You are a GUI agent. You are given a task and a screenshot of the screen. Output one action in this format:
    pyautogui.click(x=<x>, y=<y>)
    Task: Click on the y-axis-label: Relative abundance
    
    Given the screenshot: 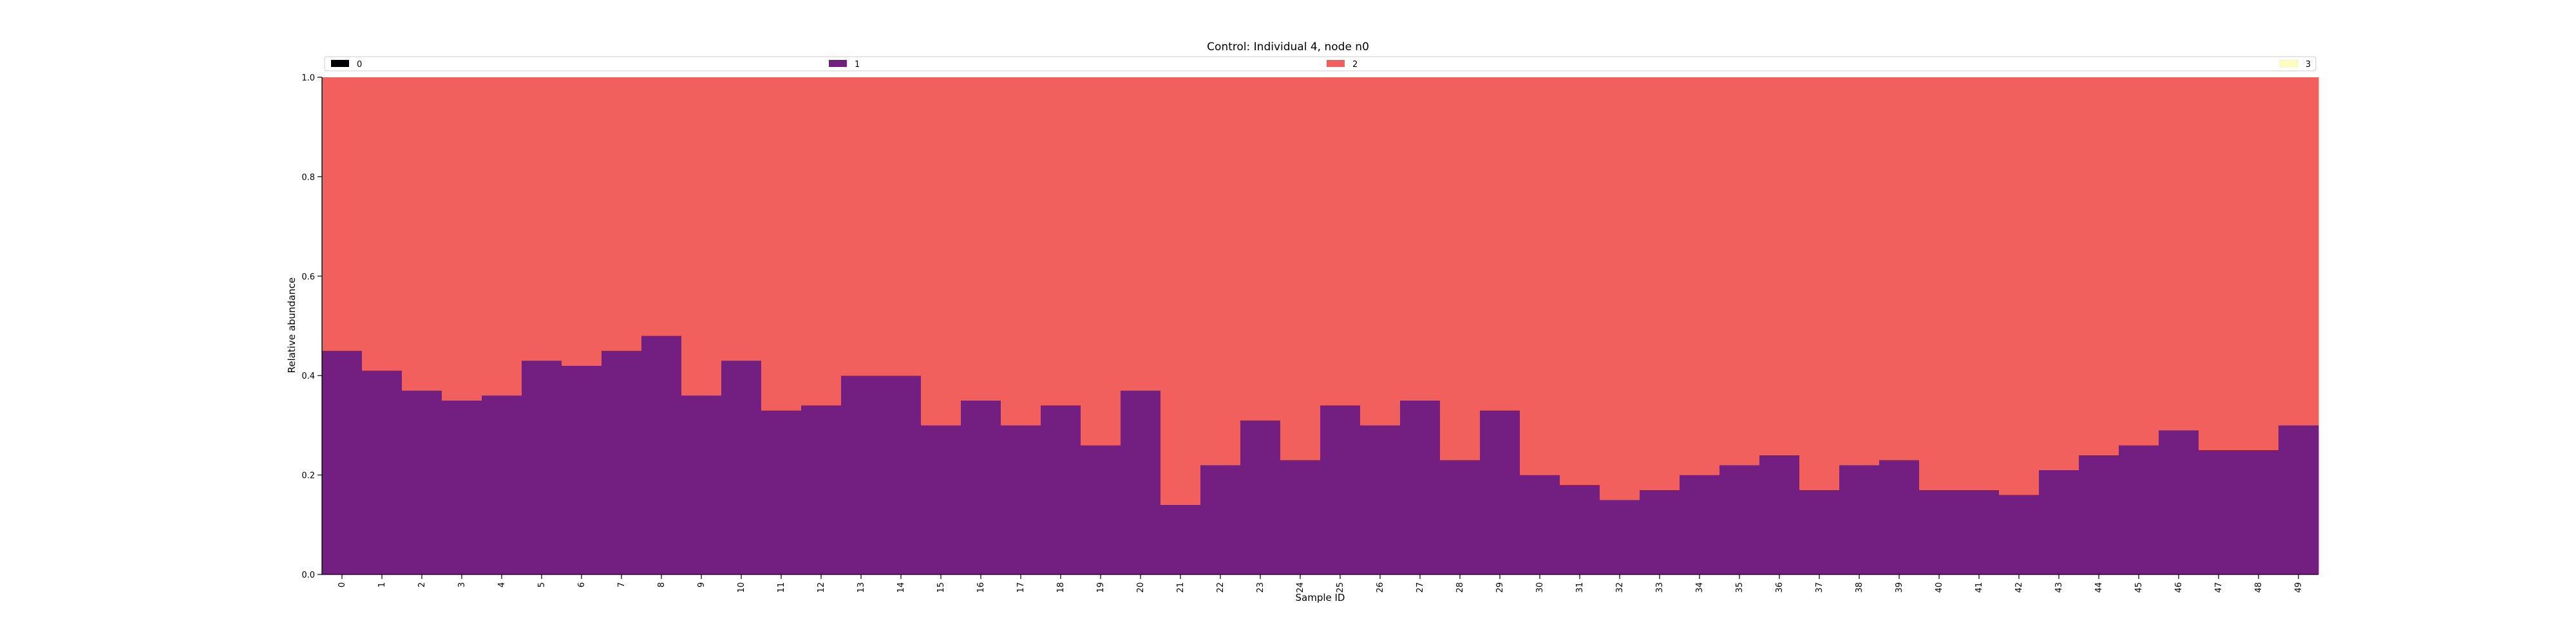 What is the action you would take?
    pyautogui.click(x=292, y=326)
    